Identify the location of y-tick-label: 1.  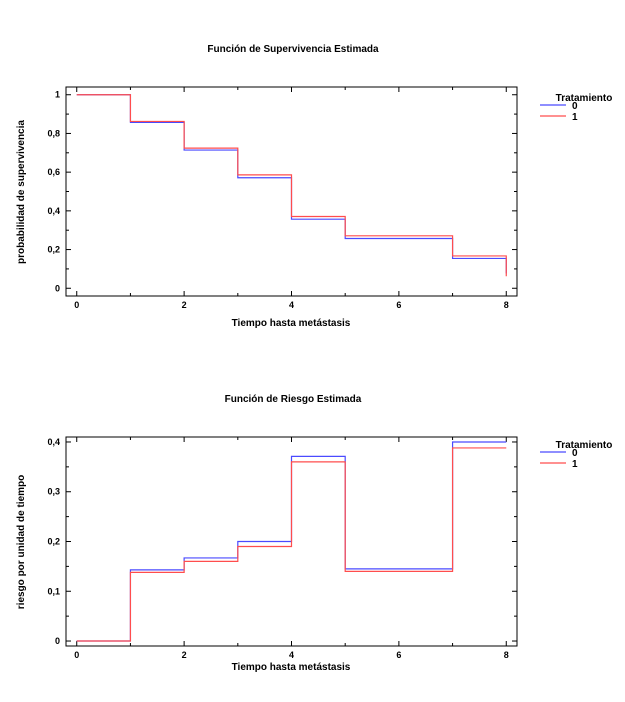
(57, 95).